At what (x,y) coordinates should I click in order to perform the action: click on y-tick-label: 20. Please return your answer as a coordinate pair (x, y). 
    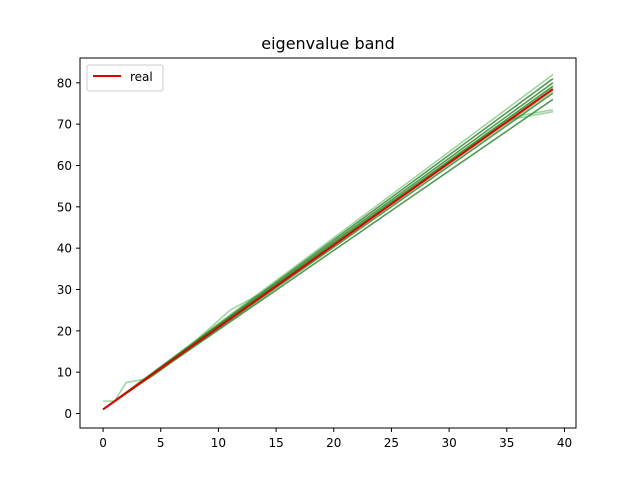
    Looking at the image, I should click on (64, 331).